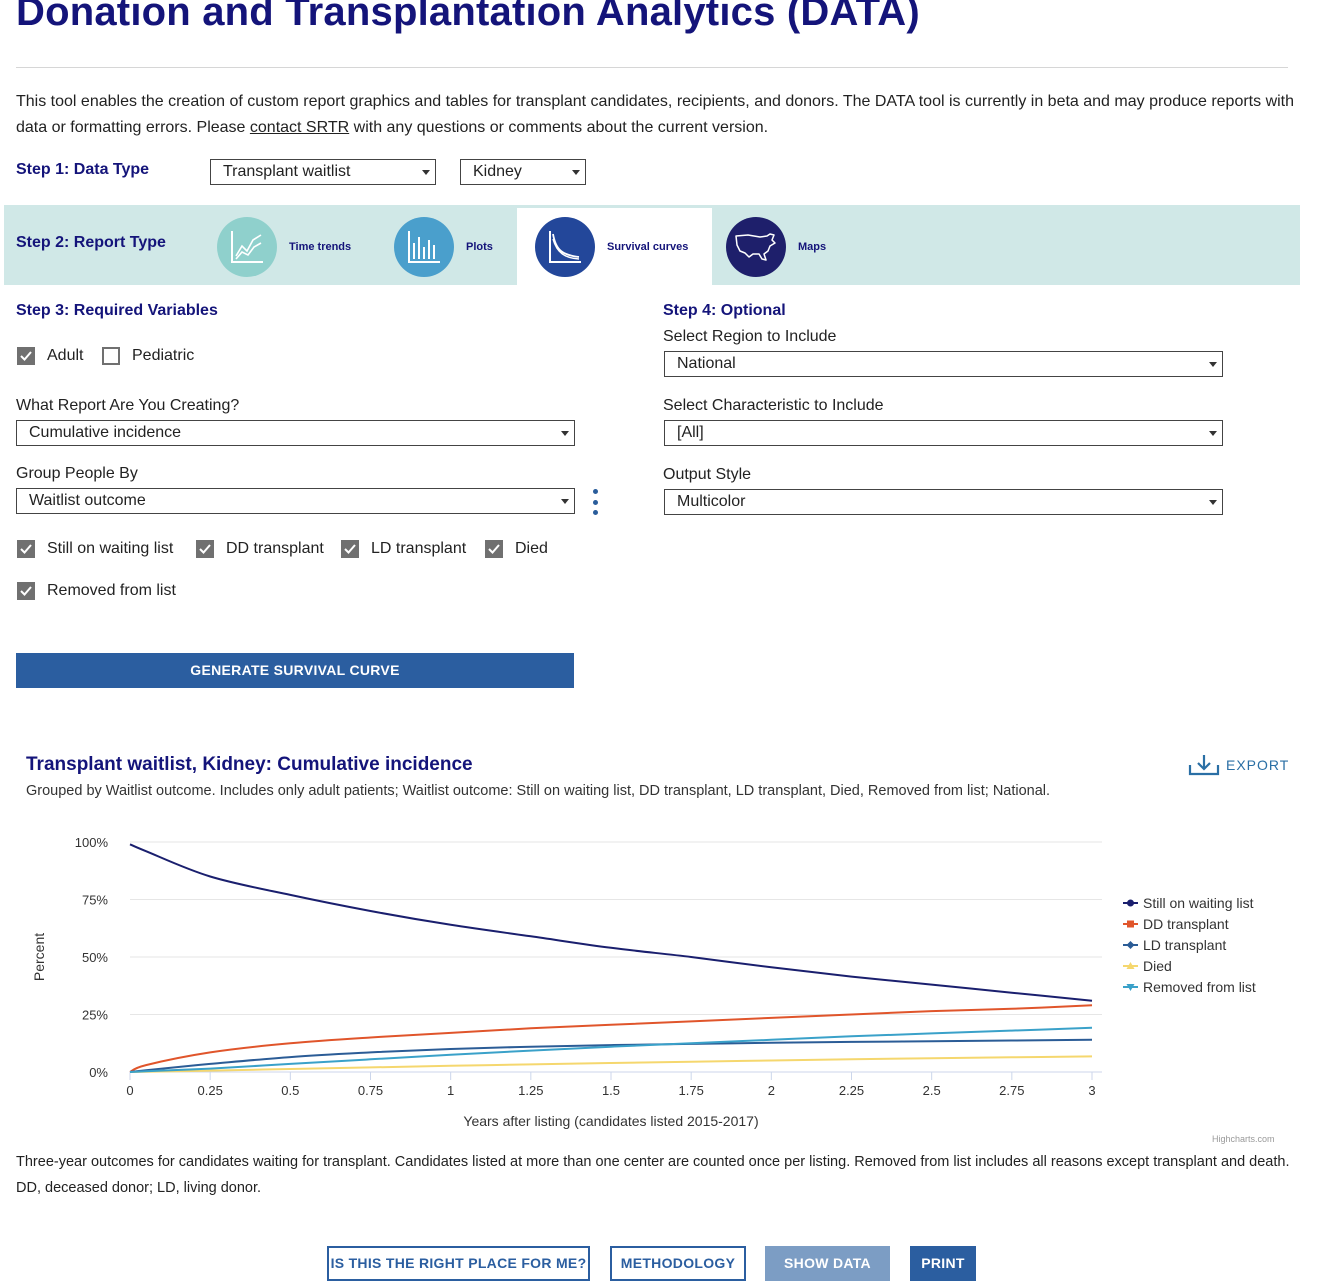 This screenshot has width=1332, height=1284. I want to click on pediatric-checkbox: Pediatric, so click(148, 356).